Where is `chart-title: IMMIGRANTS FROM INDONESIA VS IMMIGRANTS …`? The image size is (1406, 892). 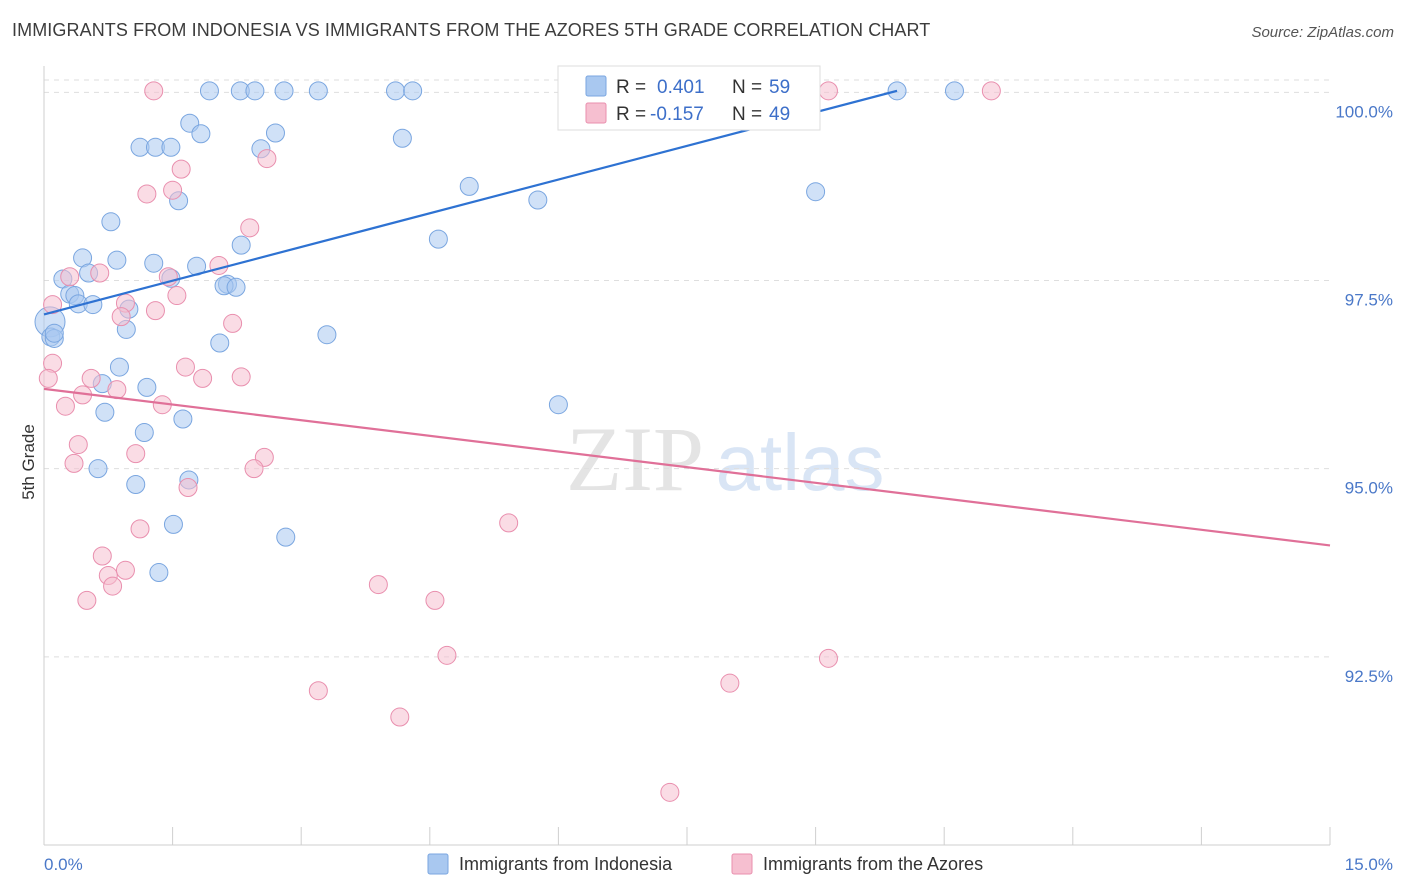 chart-title: IMMIGRANTS FROM INDONESIA VS IMMIGRANTS … is located at coordinates (471, 30).